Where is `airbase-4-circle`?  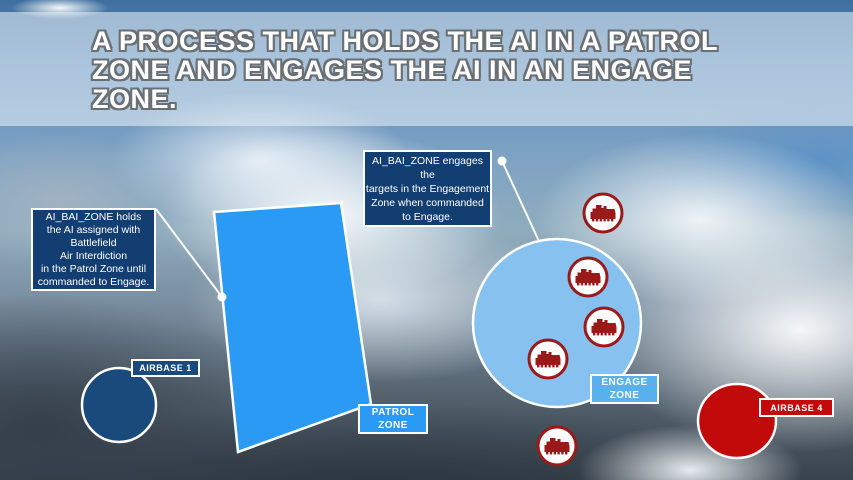 airbase-4-circle is located at coordinates (737, 421).